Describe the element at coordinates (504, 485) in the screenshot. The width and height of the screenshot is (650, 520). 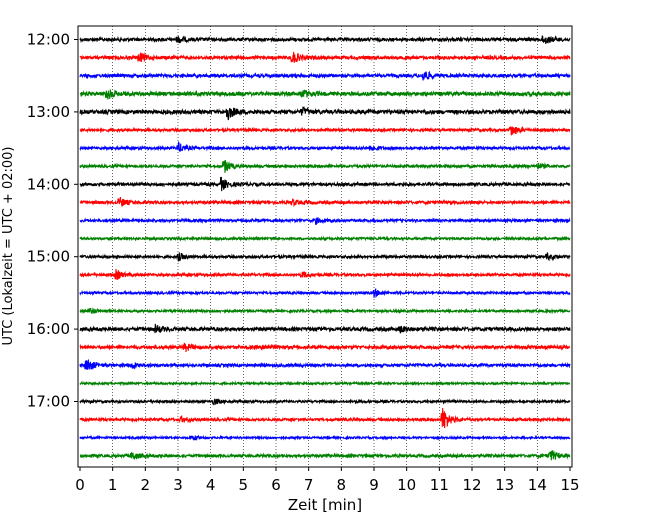
I see `x-tick-label: 13` at that location.